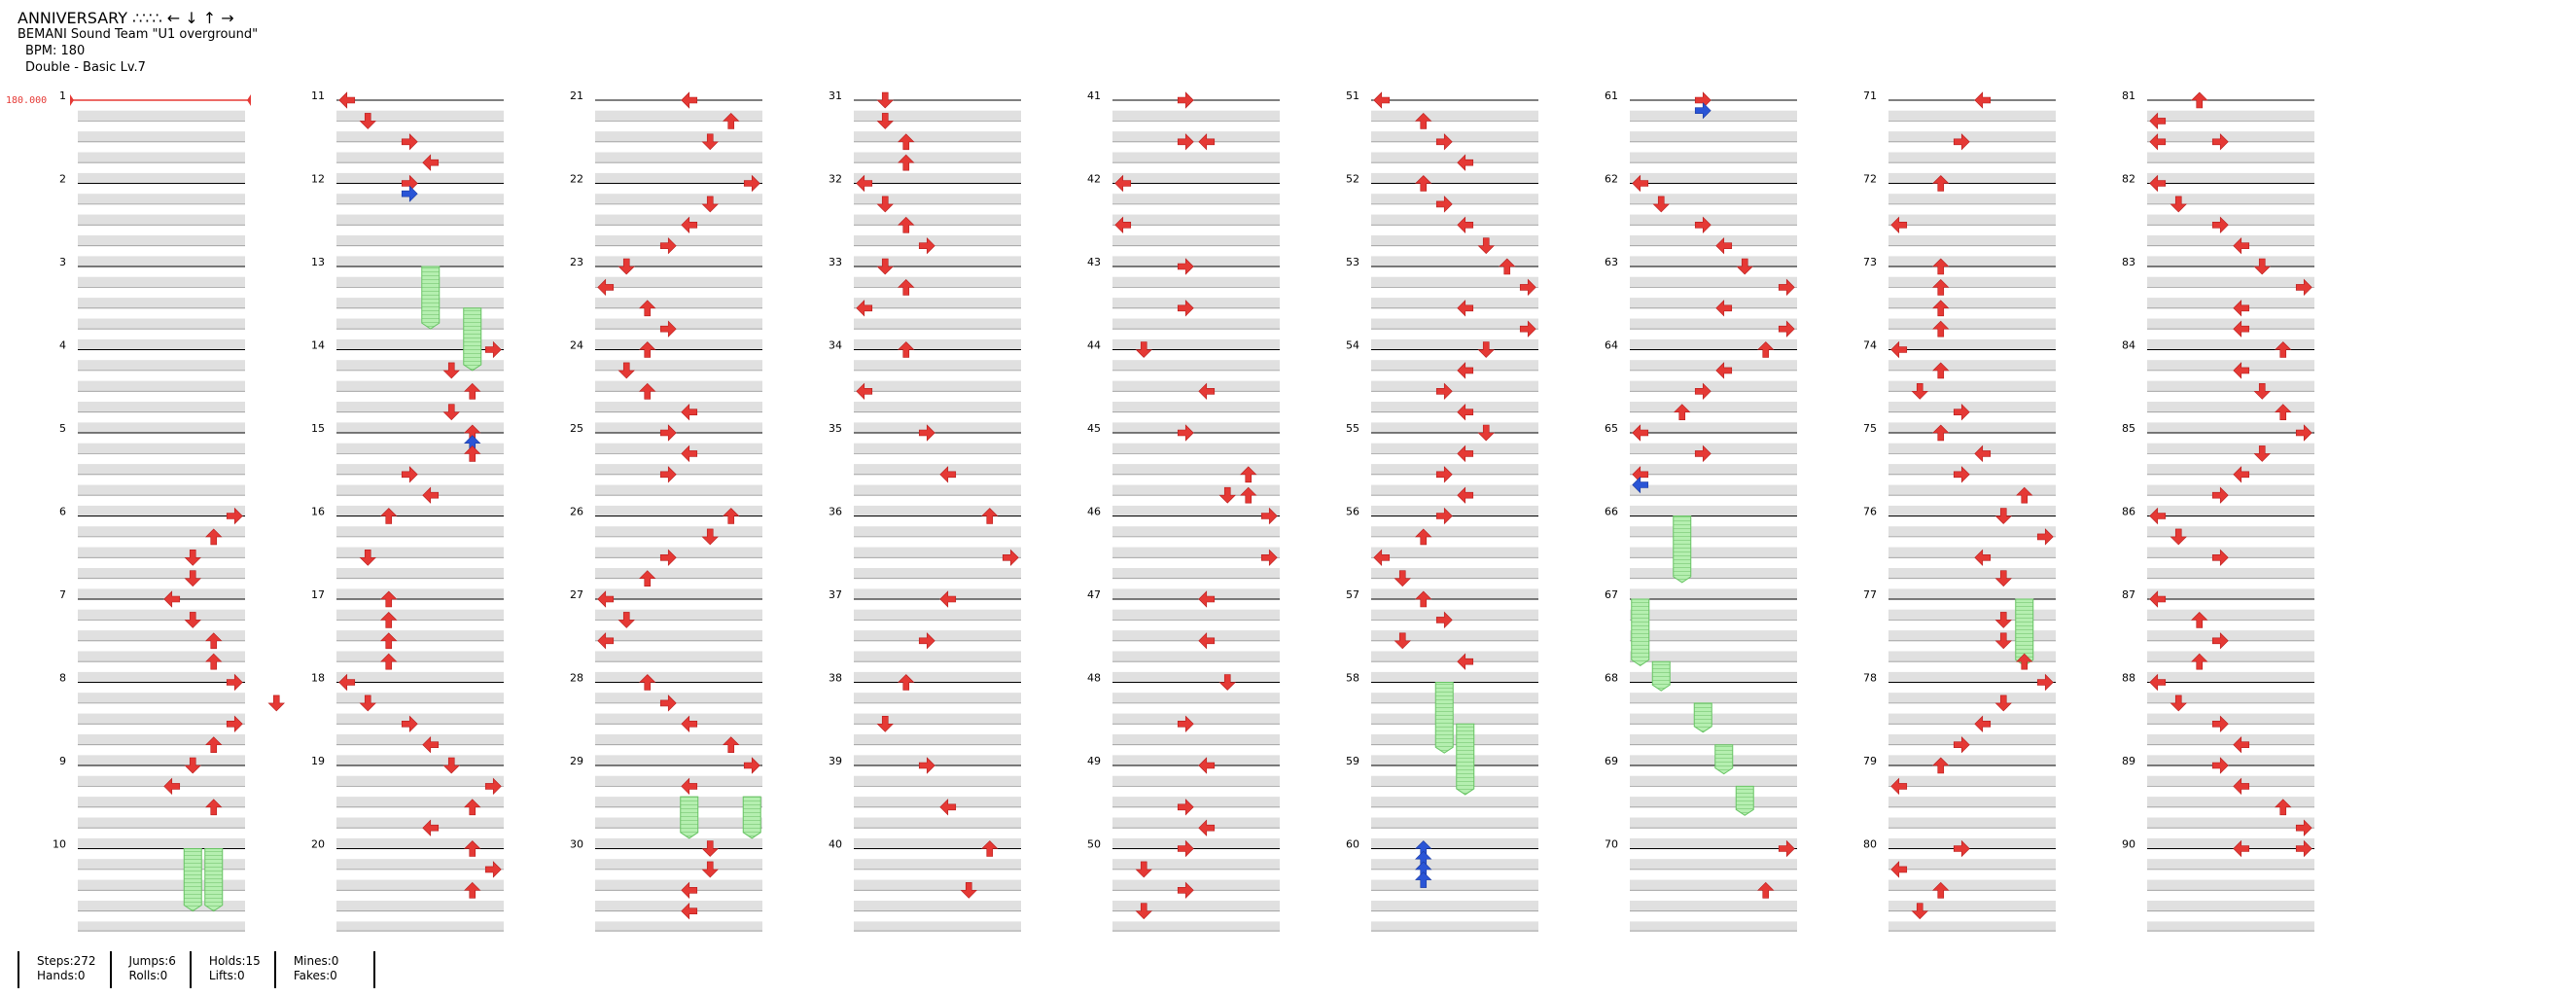 The height and width of the screenshot is (996, 2576). I want to click on measure-number: 4, so click(63, 345).